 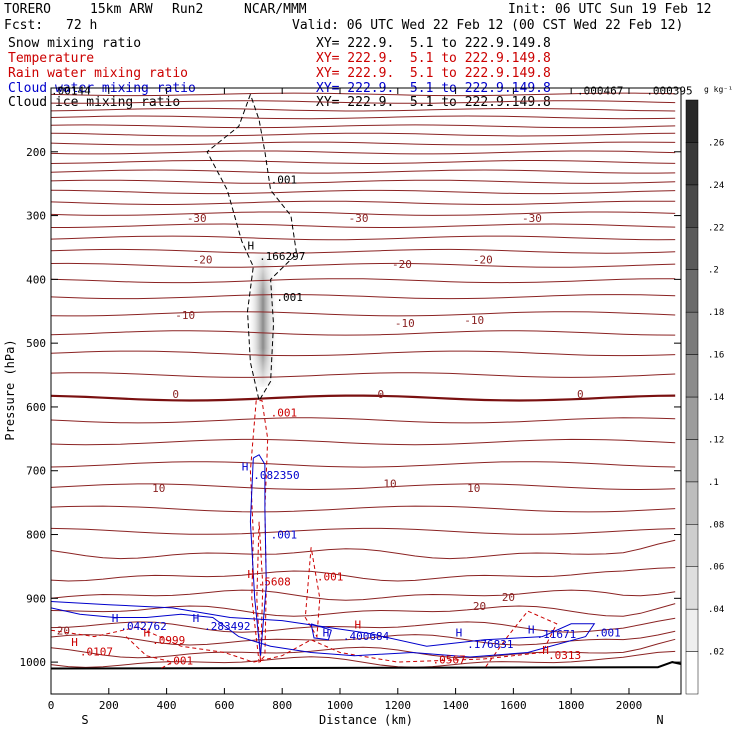 What do you see at coordinates (433, 43) in the screenshot?
I see `field-snow-xy: XY= 222.9. 5.1 to 222.9.149.8` at bounding box center [433, 43].